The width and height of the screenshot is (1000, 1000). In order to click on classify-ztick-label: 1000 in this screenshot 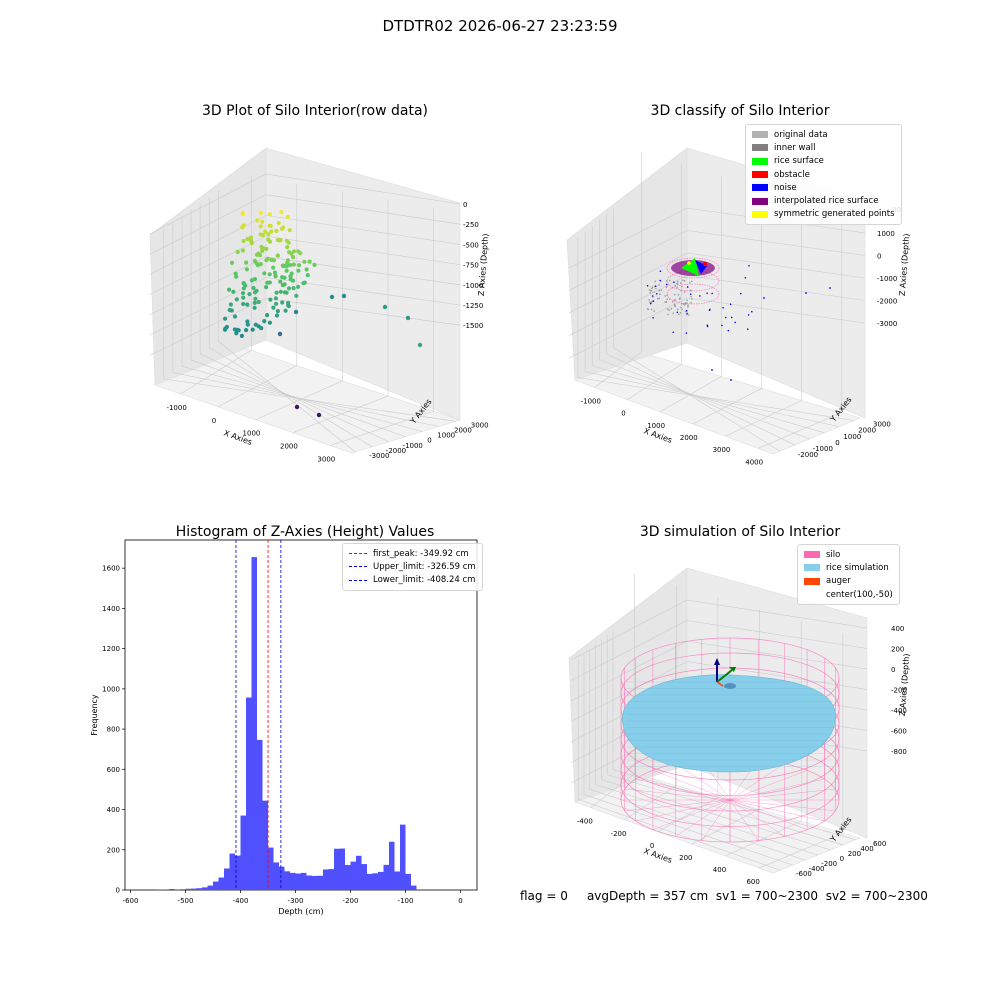, I will do `click(886, 234)`.